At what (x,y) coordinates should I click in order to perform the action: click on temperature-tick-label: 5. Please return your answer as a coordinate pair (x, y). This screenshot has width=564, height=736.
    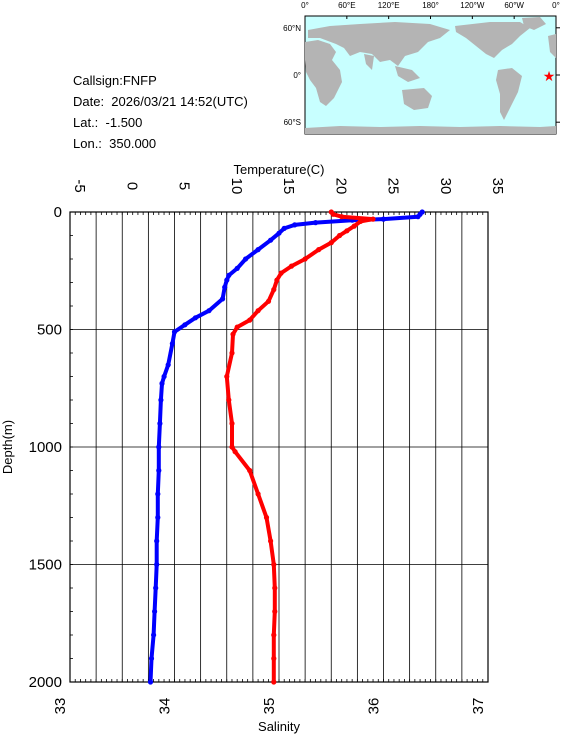
    Looking at the image, I should click on (184, 186).